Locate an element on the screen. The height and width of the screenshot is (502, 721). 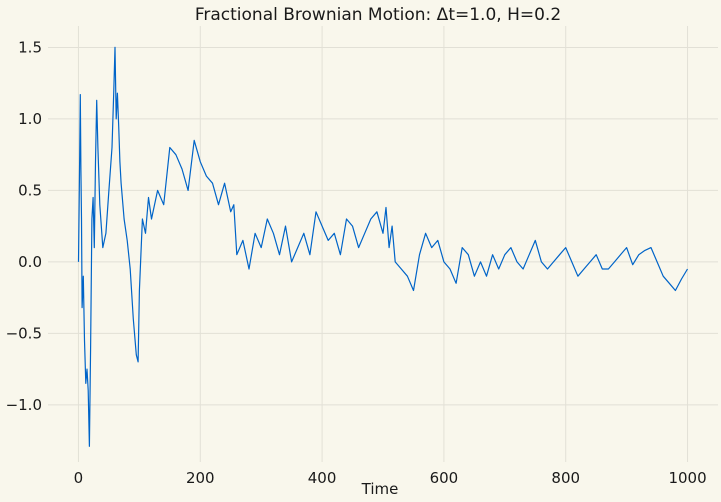
y-tick-label: −1.0 is located at coordinates (24, 405).